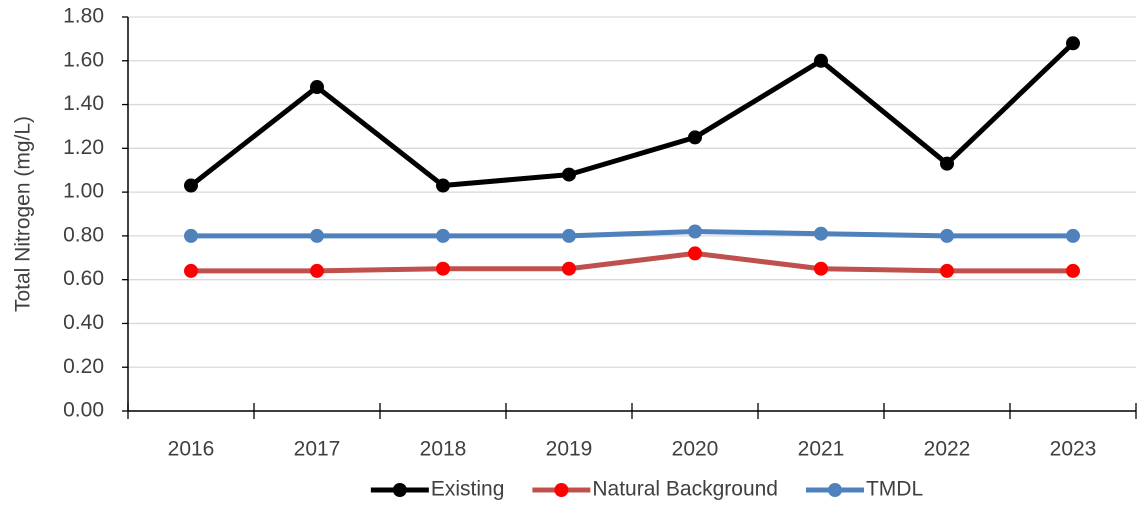 The image size is (1137, 508). I want to click on x-tick-label: 2022, so click(947, 449).